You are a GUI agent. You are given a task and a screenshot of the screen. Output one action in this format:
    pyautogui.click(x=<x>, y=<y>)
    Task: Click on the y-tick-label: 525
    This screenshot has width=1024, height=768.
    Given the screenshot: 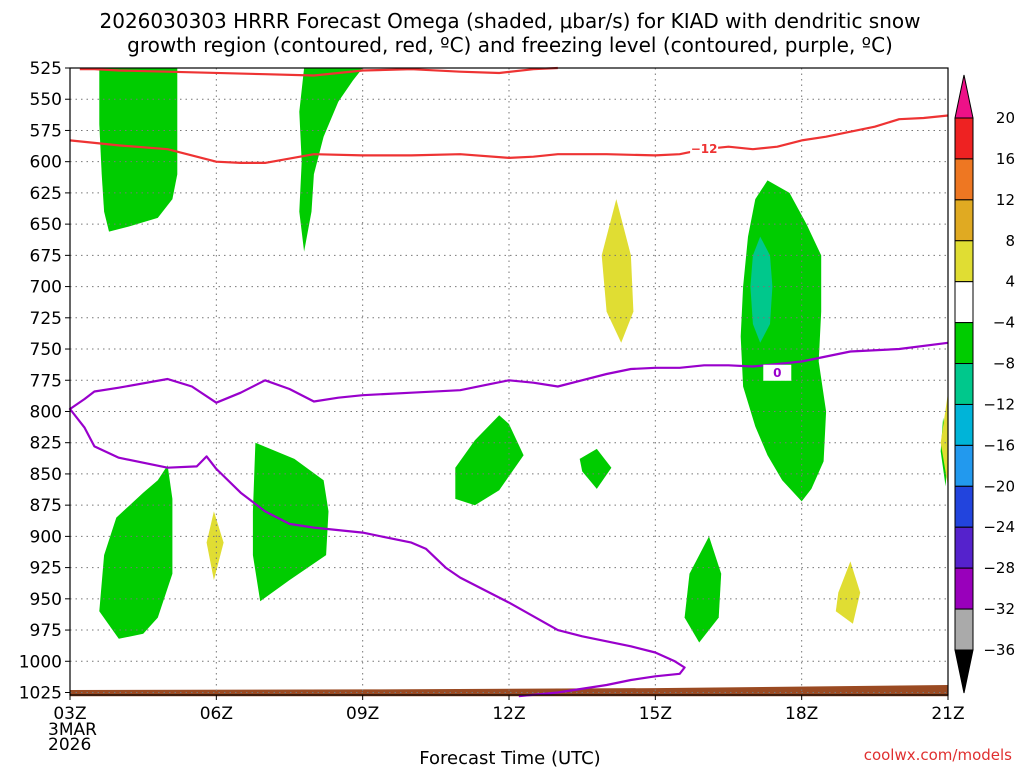 What is the action you would take?
    pyautogui.click(x=46, y=69)
    